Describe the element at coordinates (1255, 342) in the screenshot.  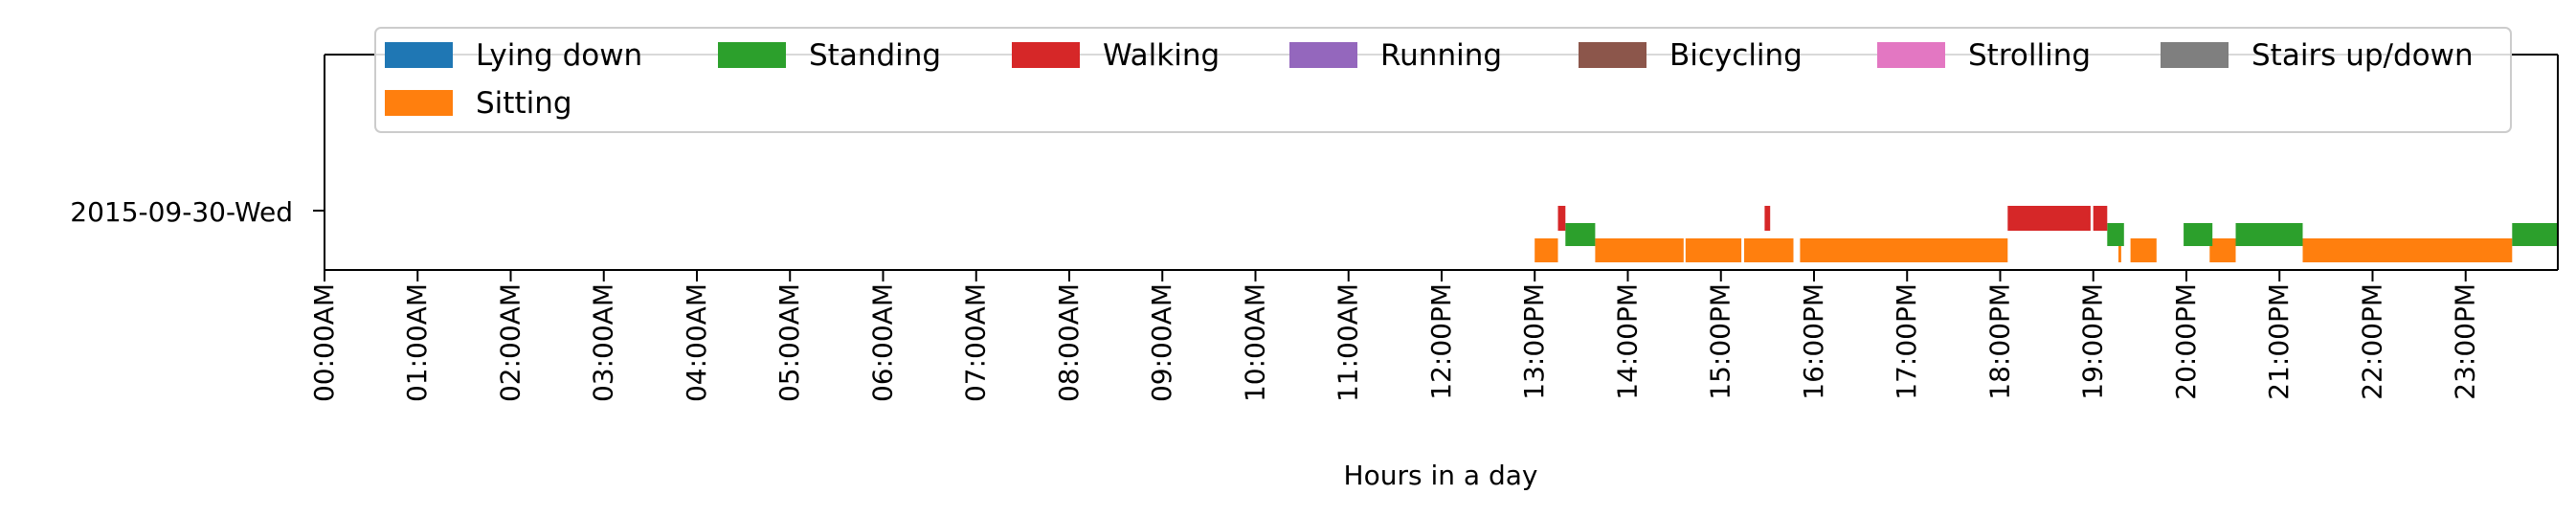
I see `x-tick-label: 10:00AM` at that location.